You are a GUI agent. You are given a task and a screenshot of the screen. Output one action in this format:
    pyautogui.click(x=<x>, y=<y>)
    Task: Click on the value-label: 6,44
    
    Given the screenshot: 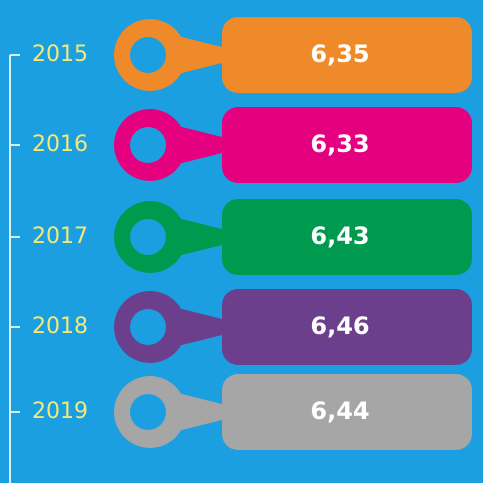 What is the action you would take?
    pyautogui.click(x=339, y=411)
    